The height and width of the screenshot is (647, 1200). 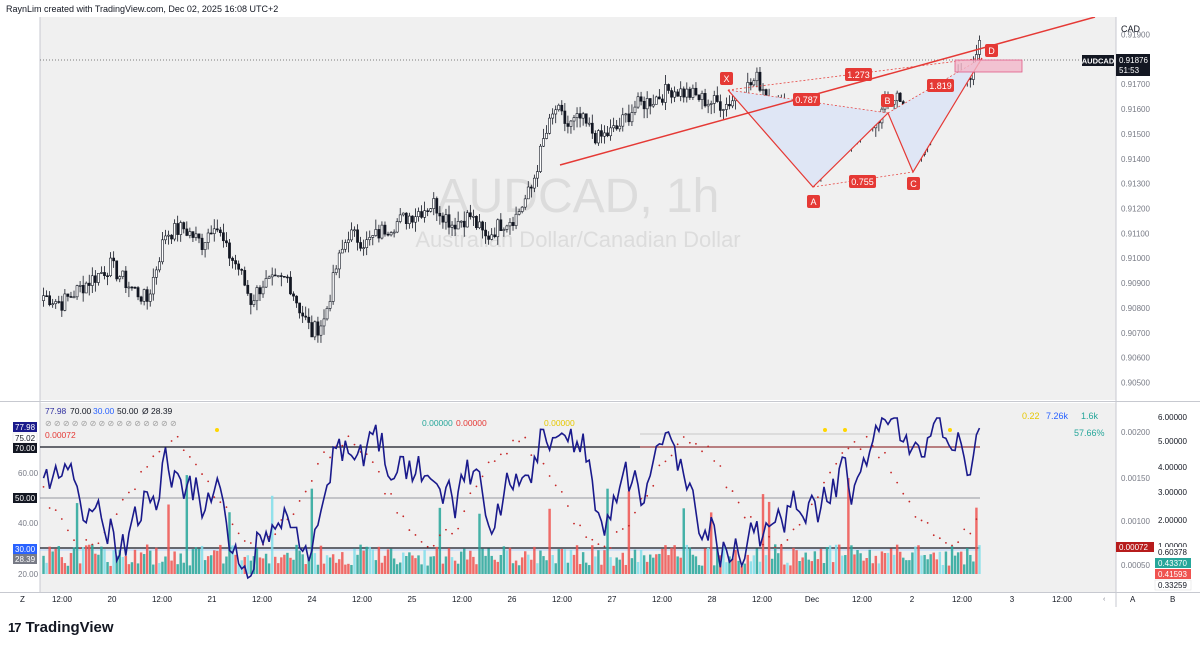 I want to click on tradingview-logo: 17 TradingView, so click(x=61, y=627).